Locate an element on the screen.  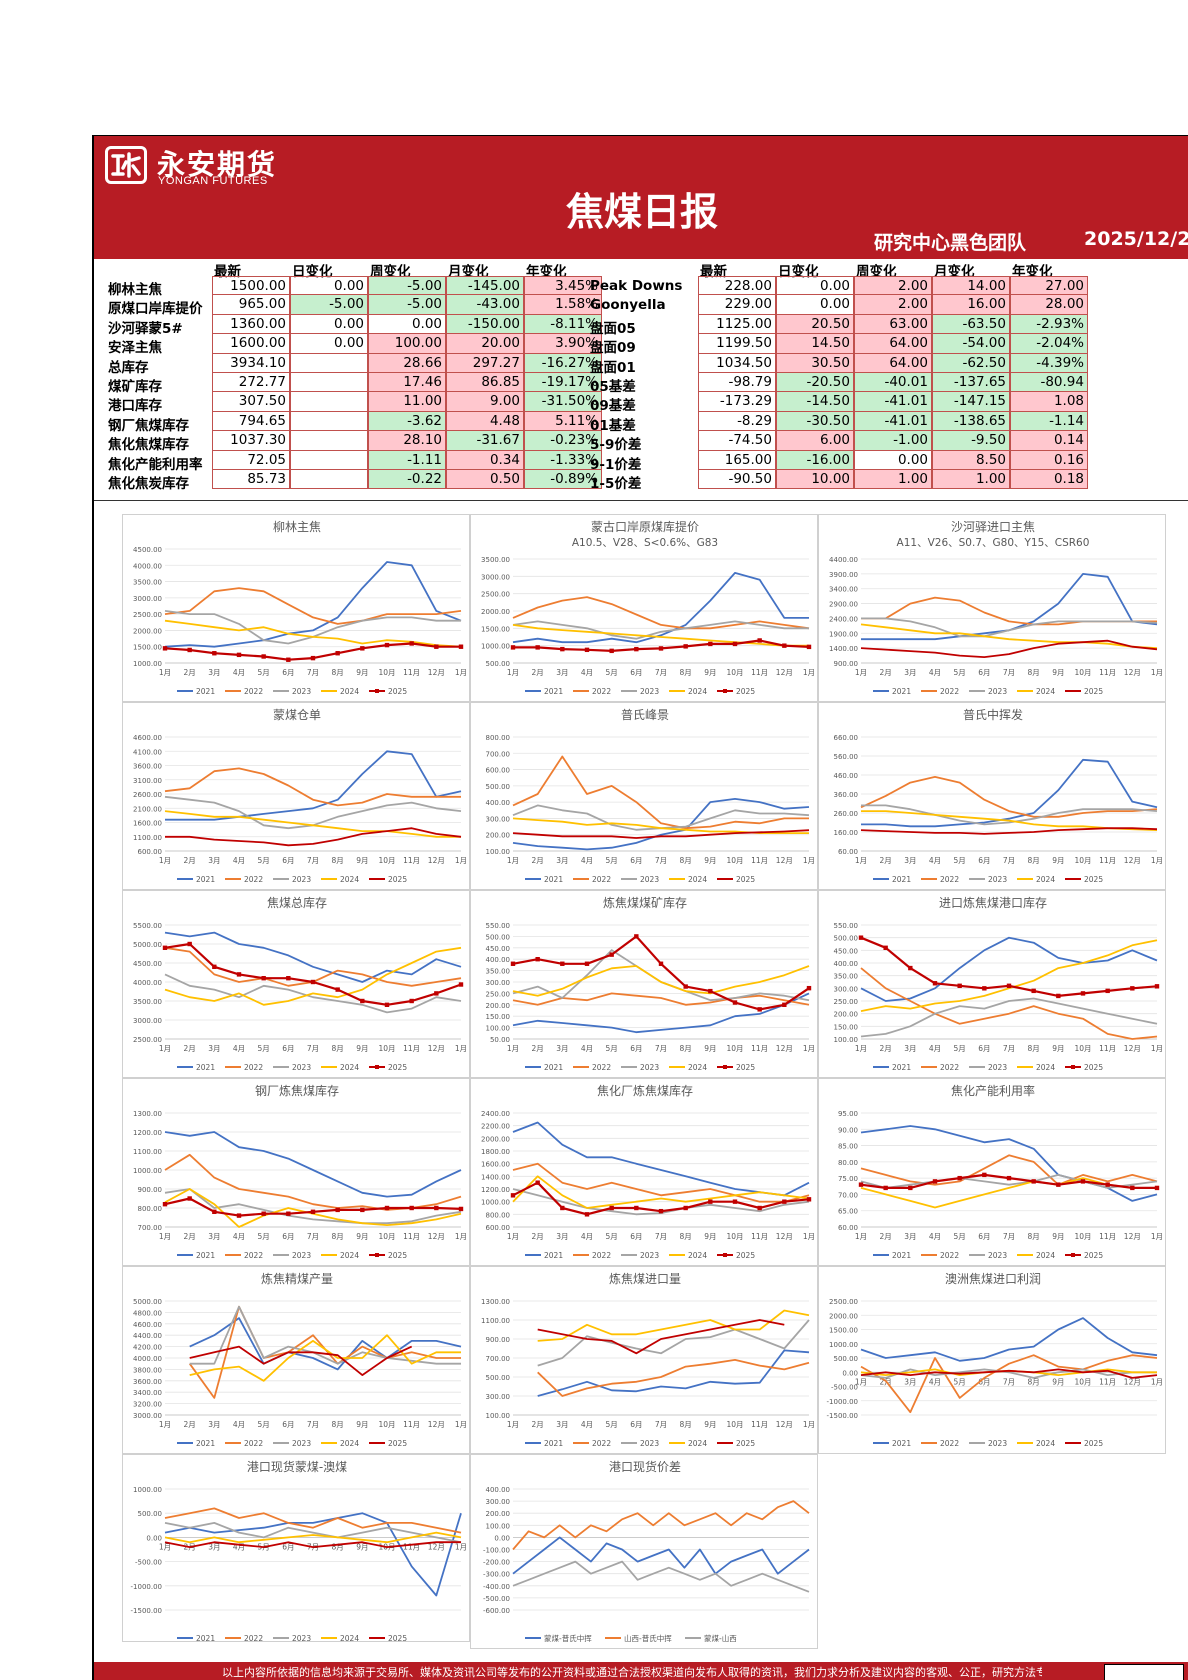
y-tick-label: 1400.00 is located at coordinates (843, 649).